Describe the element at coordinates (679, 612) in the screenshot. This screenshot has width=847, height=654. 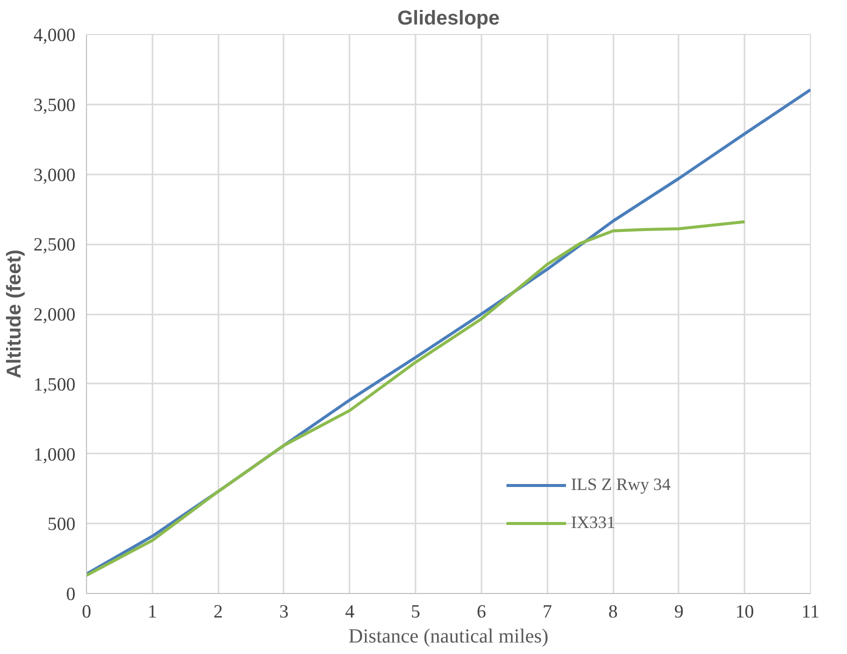
I see `x-tick-label: 9` at that location.